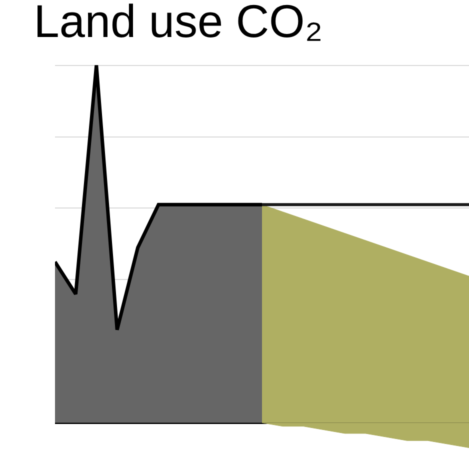  Describe the element at coordinates (178, 23) in the screenshot. I see `chart-title: Land use CO₂` at that location.